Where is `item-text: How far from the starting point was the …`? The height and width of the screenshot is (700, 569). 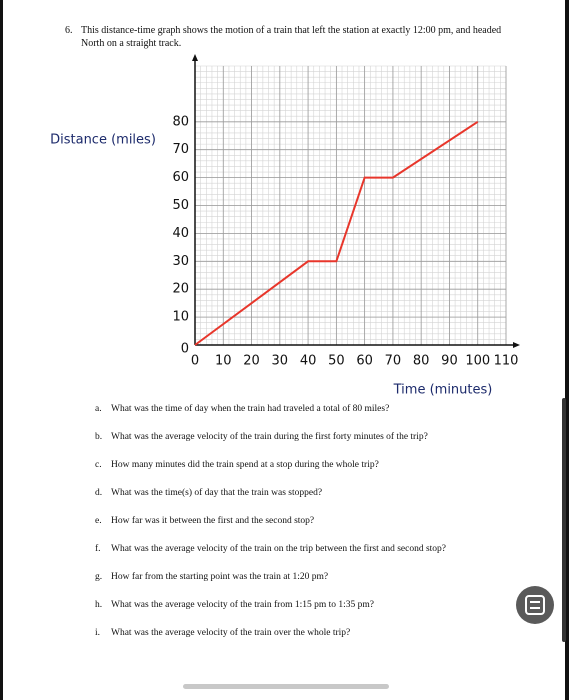
item-text: How far from the starting point was the … is located at coordinates (220, 577).